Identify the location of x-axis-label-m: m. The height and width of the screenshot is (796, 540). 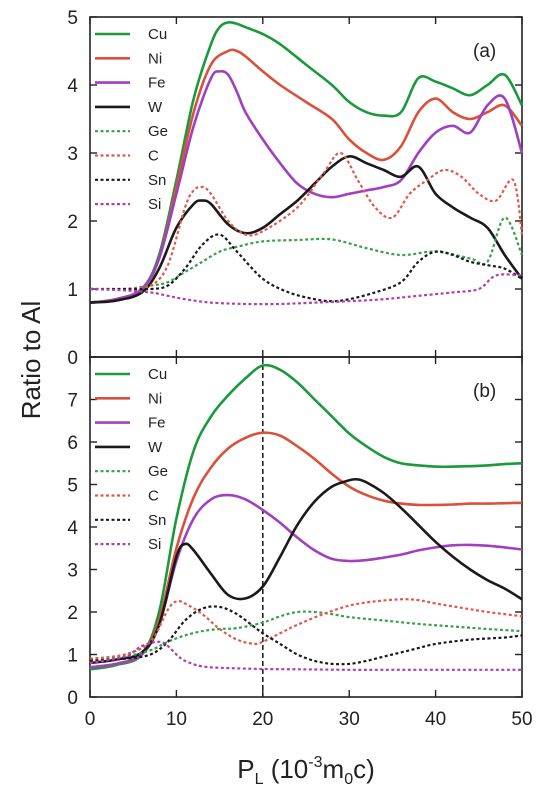
(334, 769).